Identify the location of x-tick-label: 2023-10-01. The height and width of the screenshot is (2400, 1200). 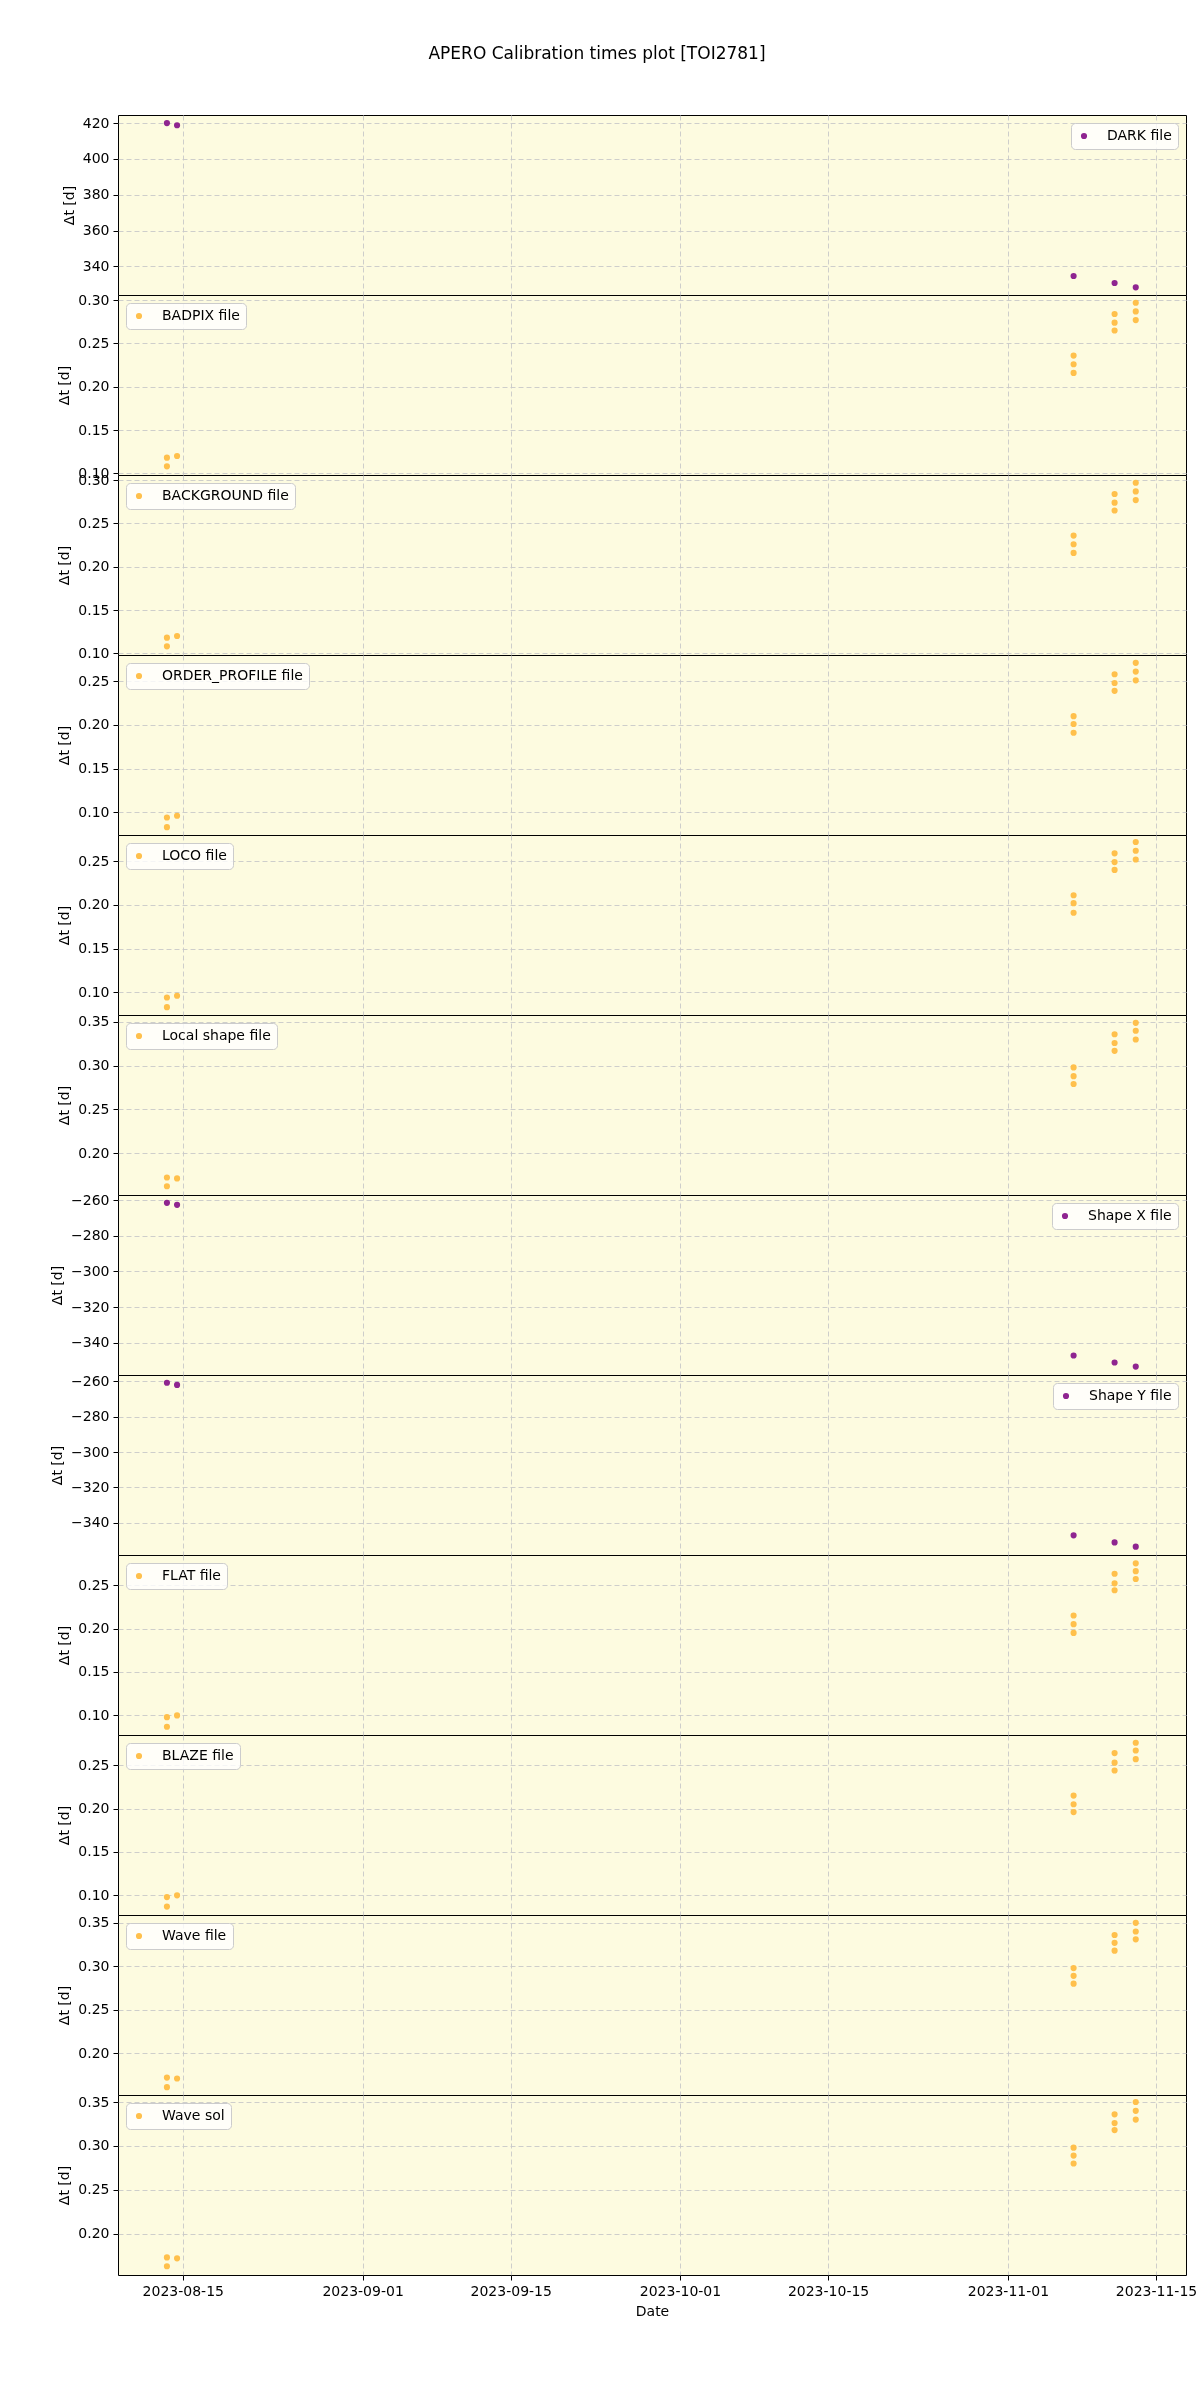
(680, 2290).